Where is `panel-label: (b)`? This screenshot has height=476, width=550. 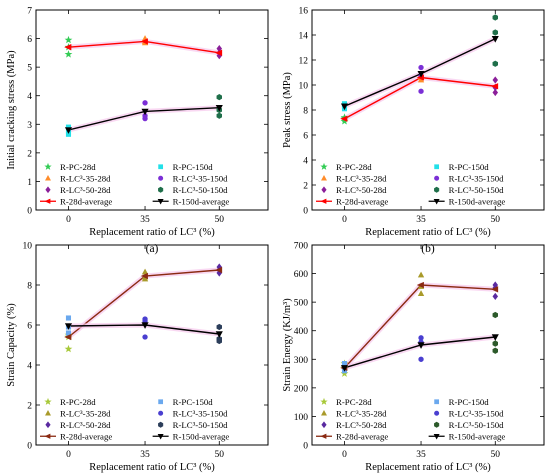
panel-label: (b) is located at coordinates (428, 249).